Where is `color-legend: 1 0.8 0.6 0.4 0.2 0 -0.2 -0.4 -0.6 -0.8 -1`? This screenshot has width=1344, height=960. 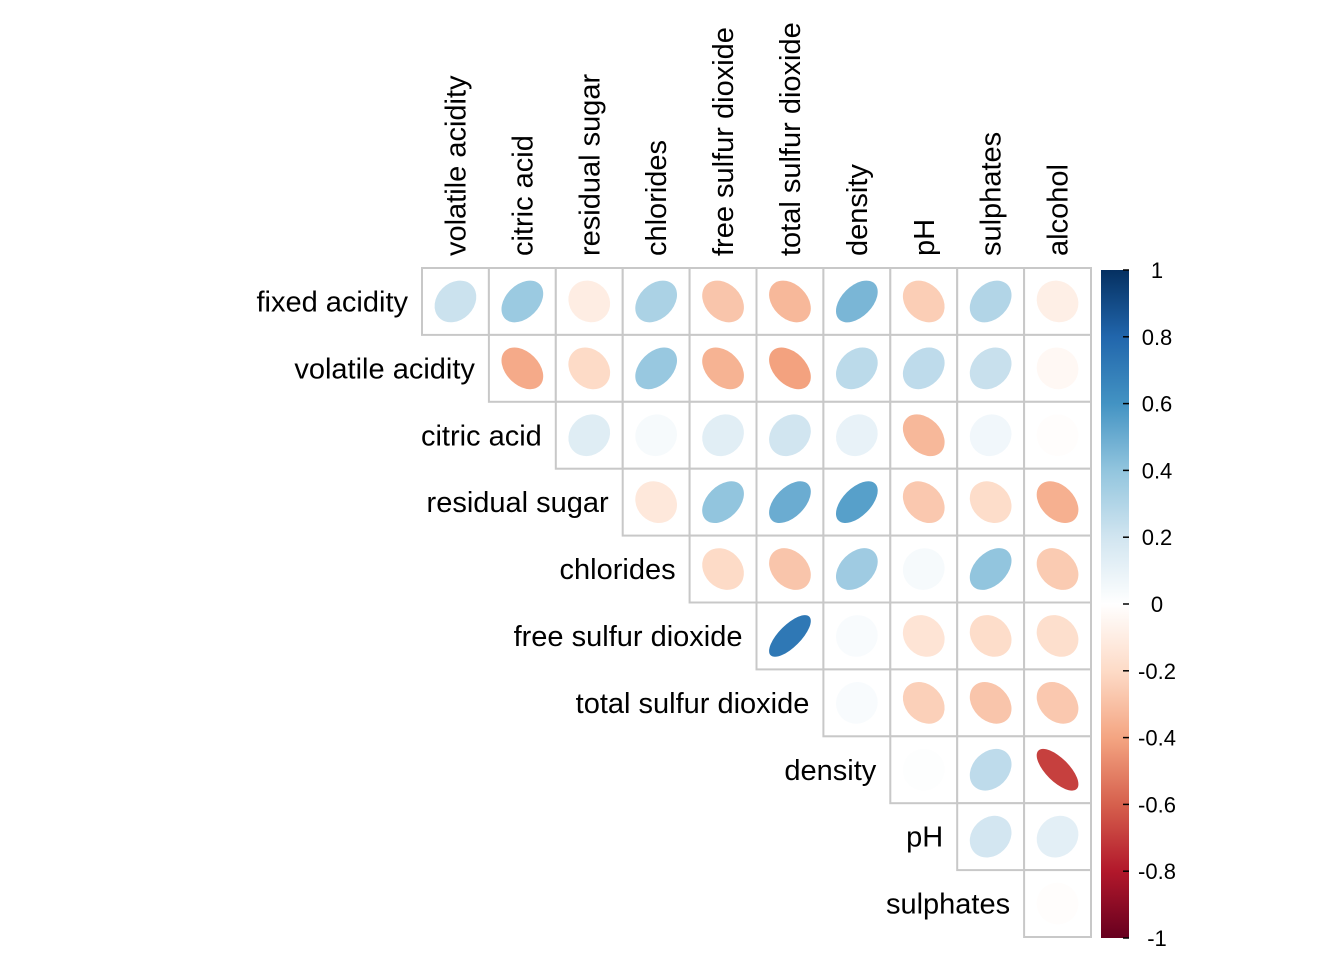 color-legend: 1 0.8 0.6 0.4 0.2 0 -0.2 -0.4 -0.6 -0.8 -1 is located at coordinates (1138, 604).